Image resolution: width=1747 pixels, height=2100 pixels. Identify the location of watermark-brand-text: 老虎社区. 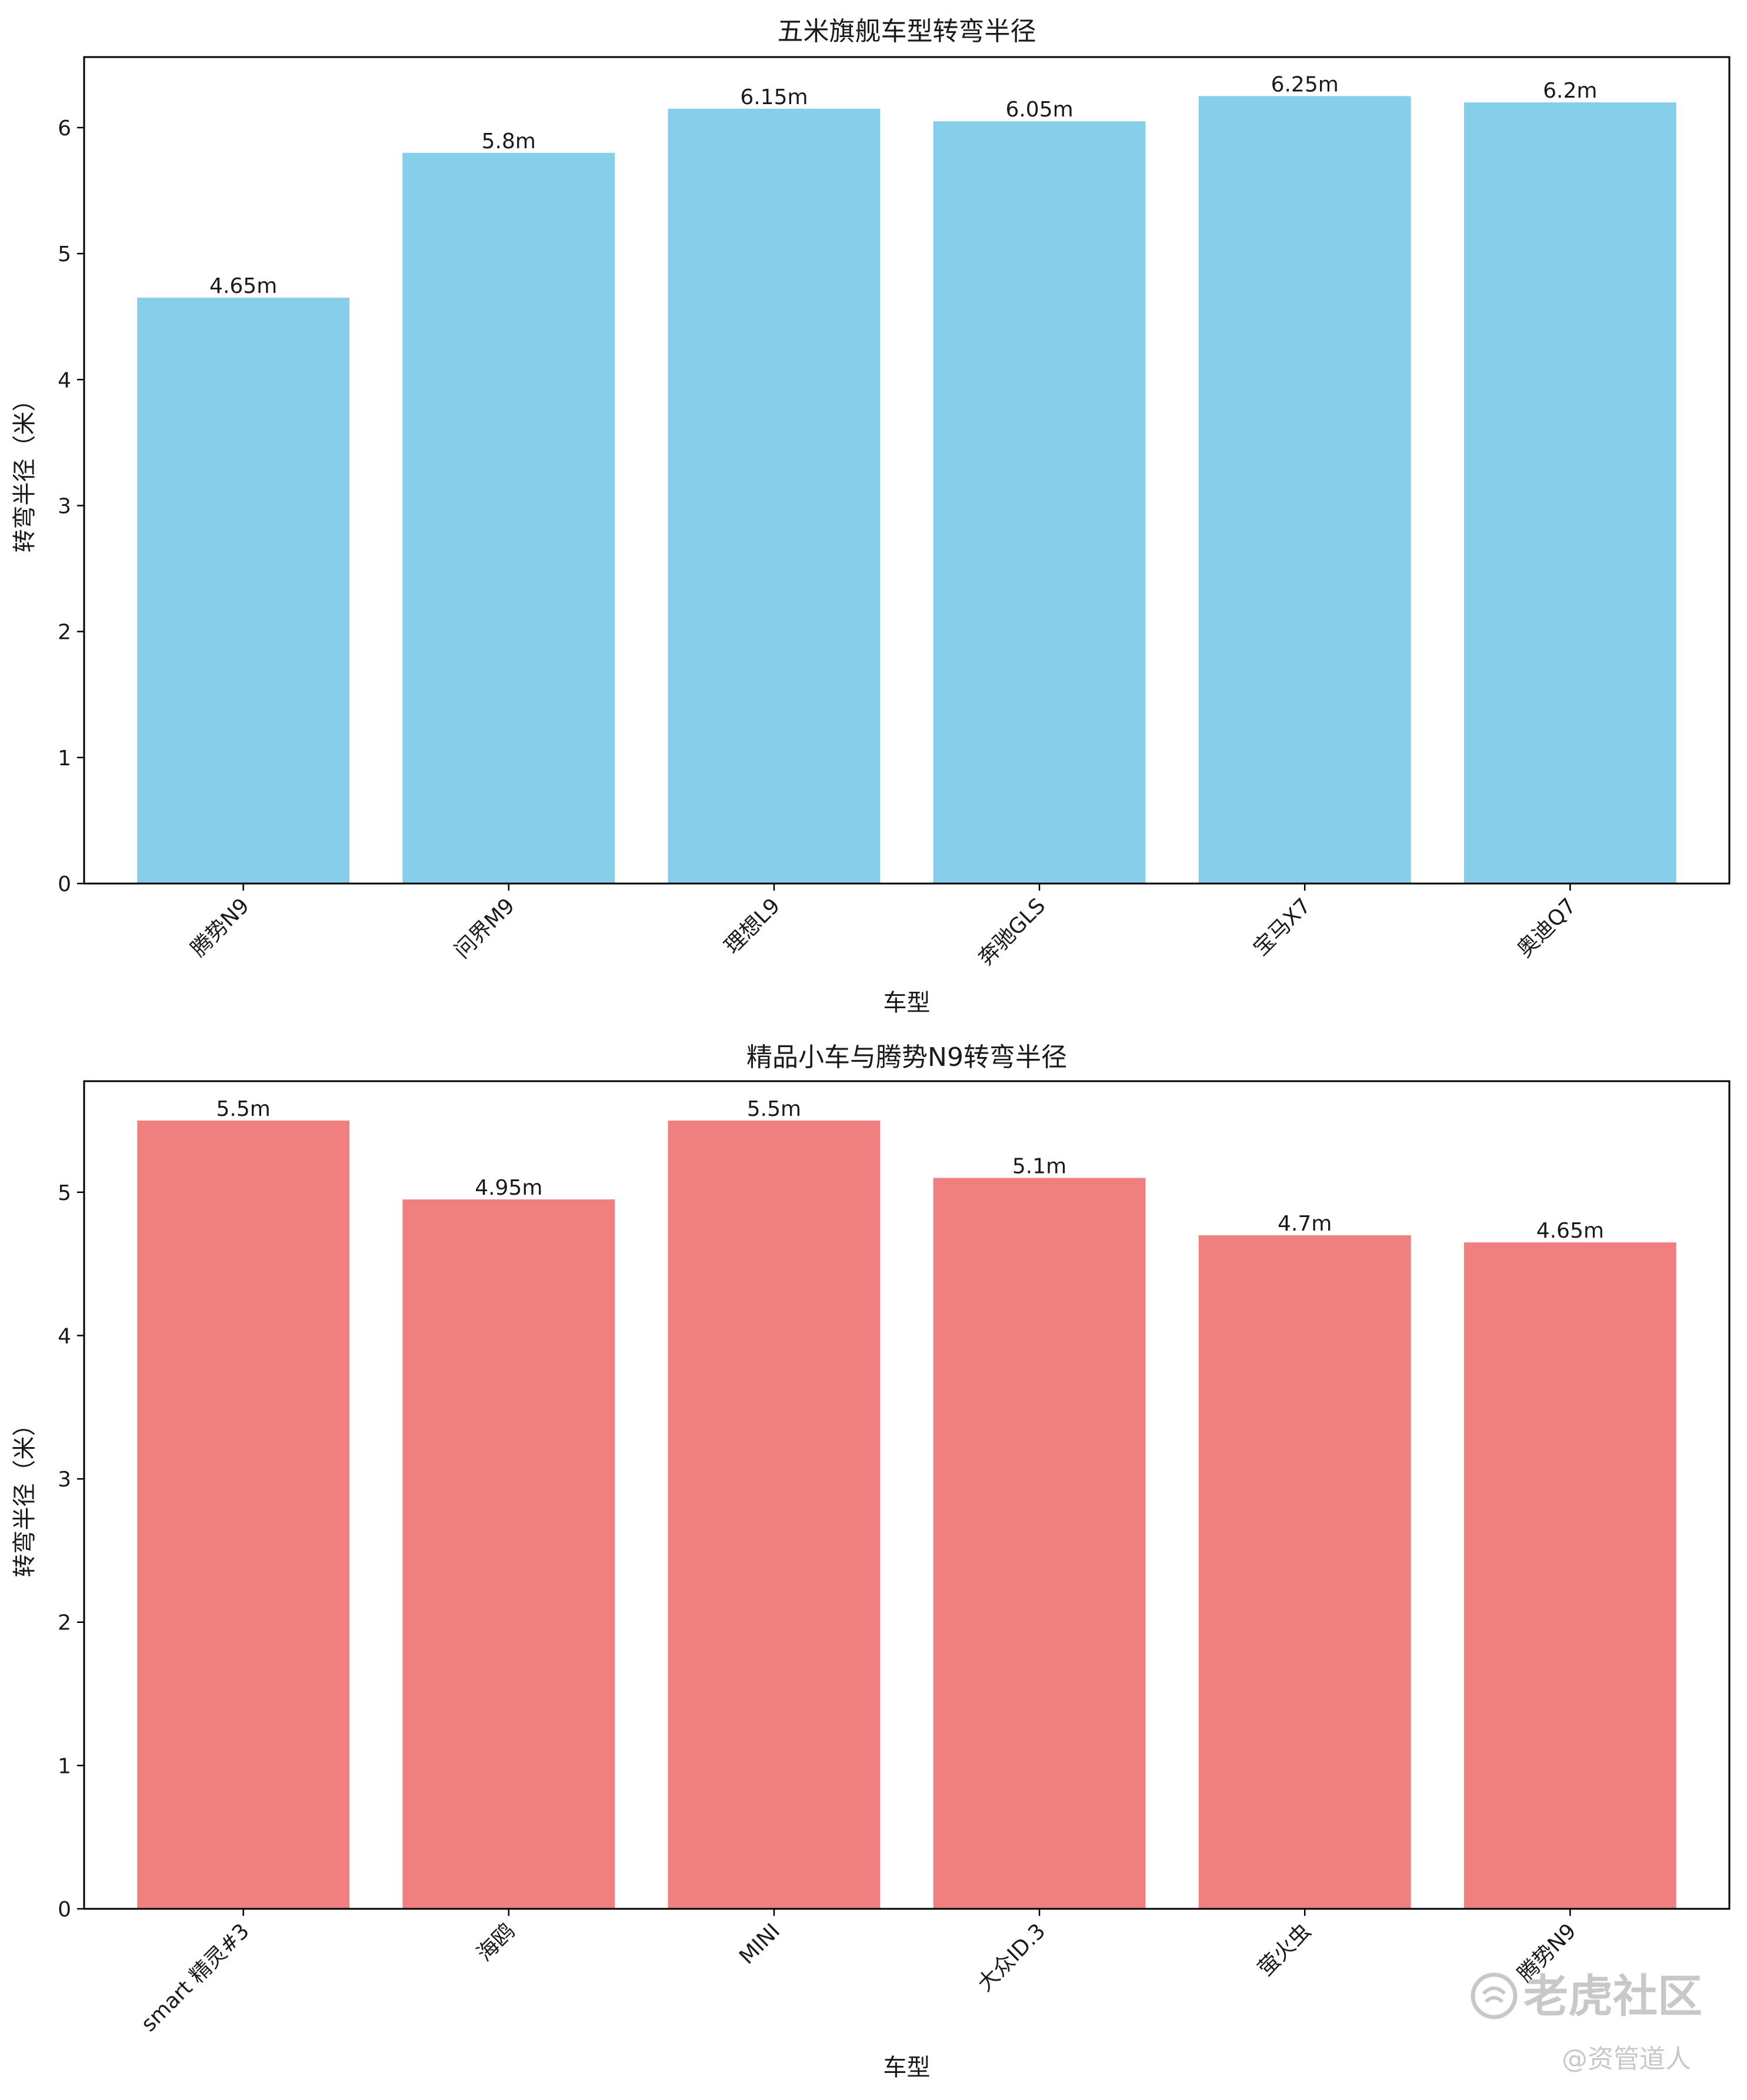
(1612, 1996).